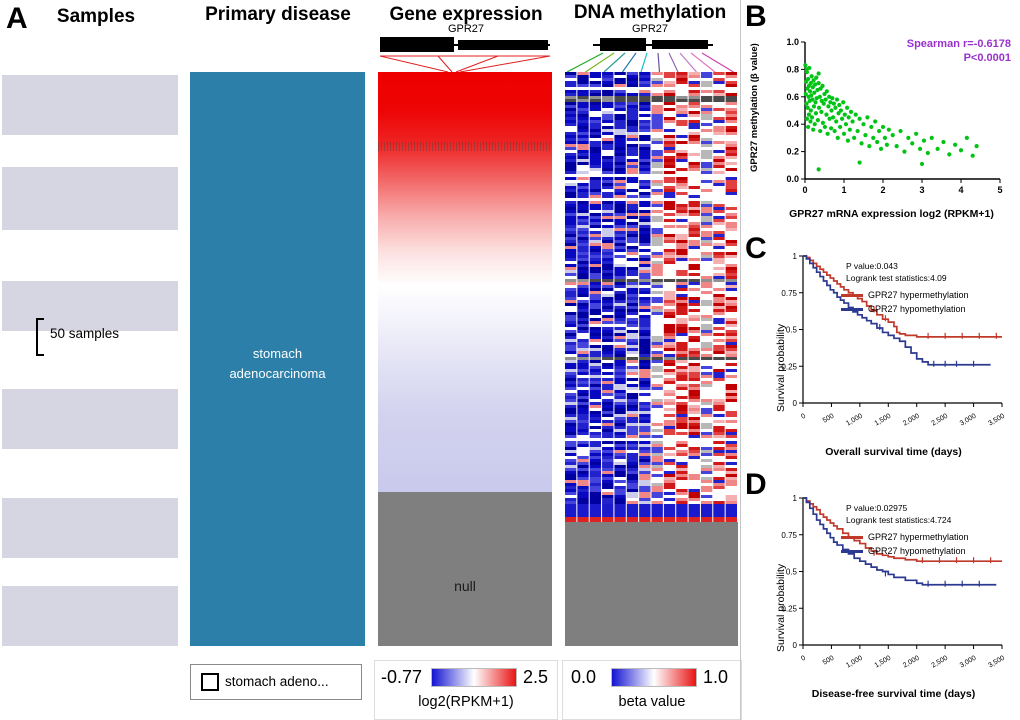  Describe the element at coordinates (882, 190) in the screenshot. I see `svg-text: 2` at that location.